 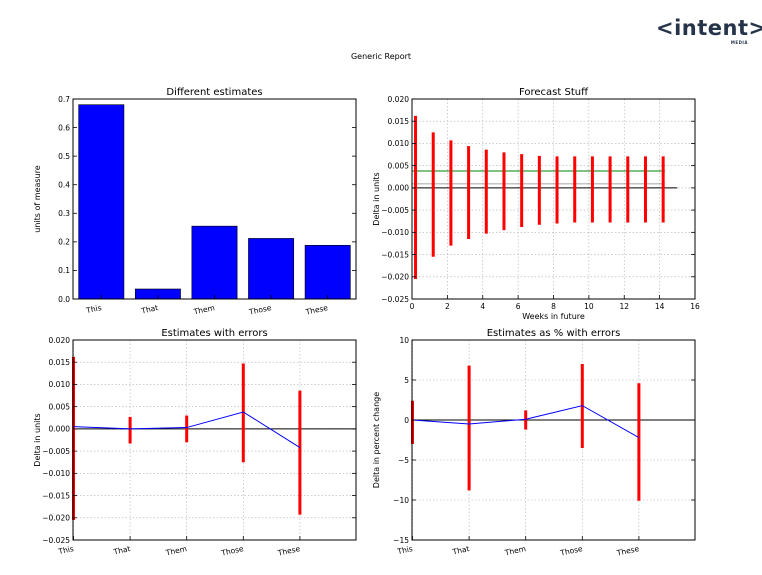 What do you see at coordinates (37, 198) in the screenshot?
I see `y-axis-label: units of measure` at bounding box center [37, 198].